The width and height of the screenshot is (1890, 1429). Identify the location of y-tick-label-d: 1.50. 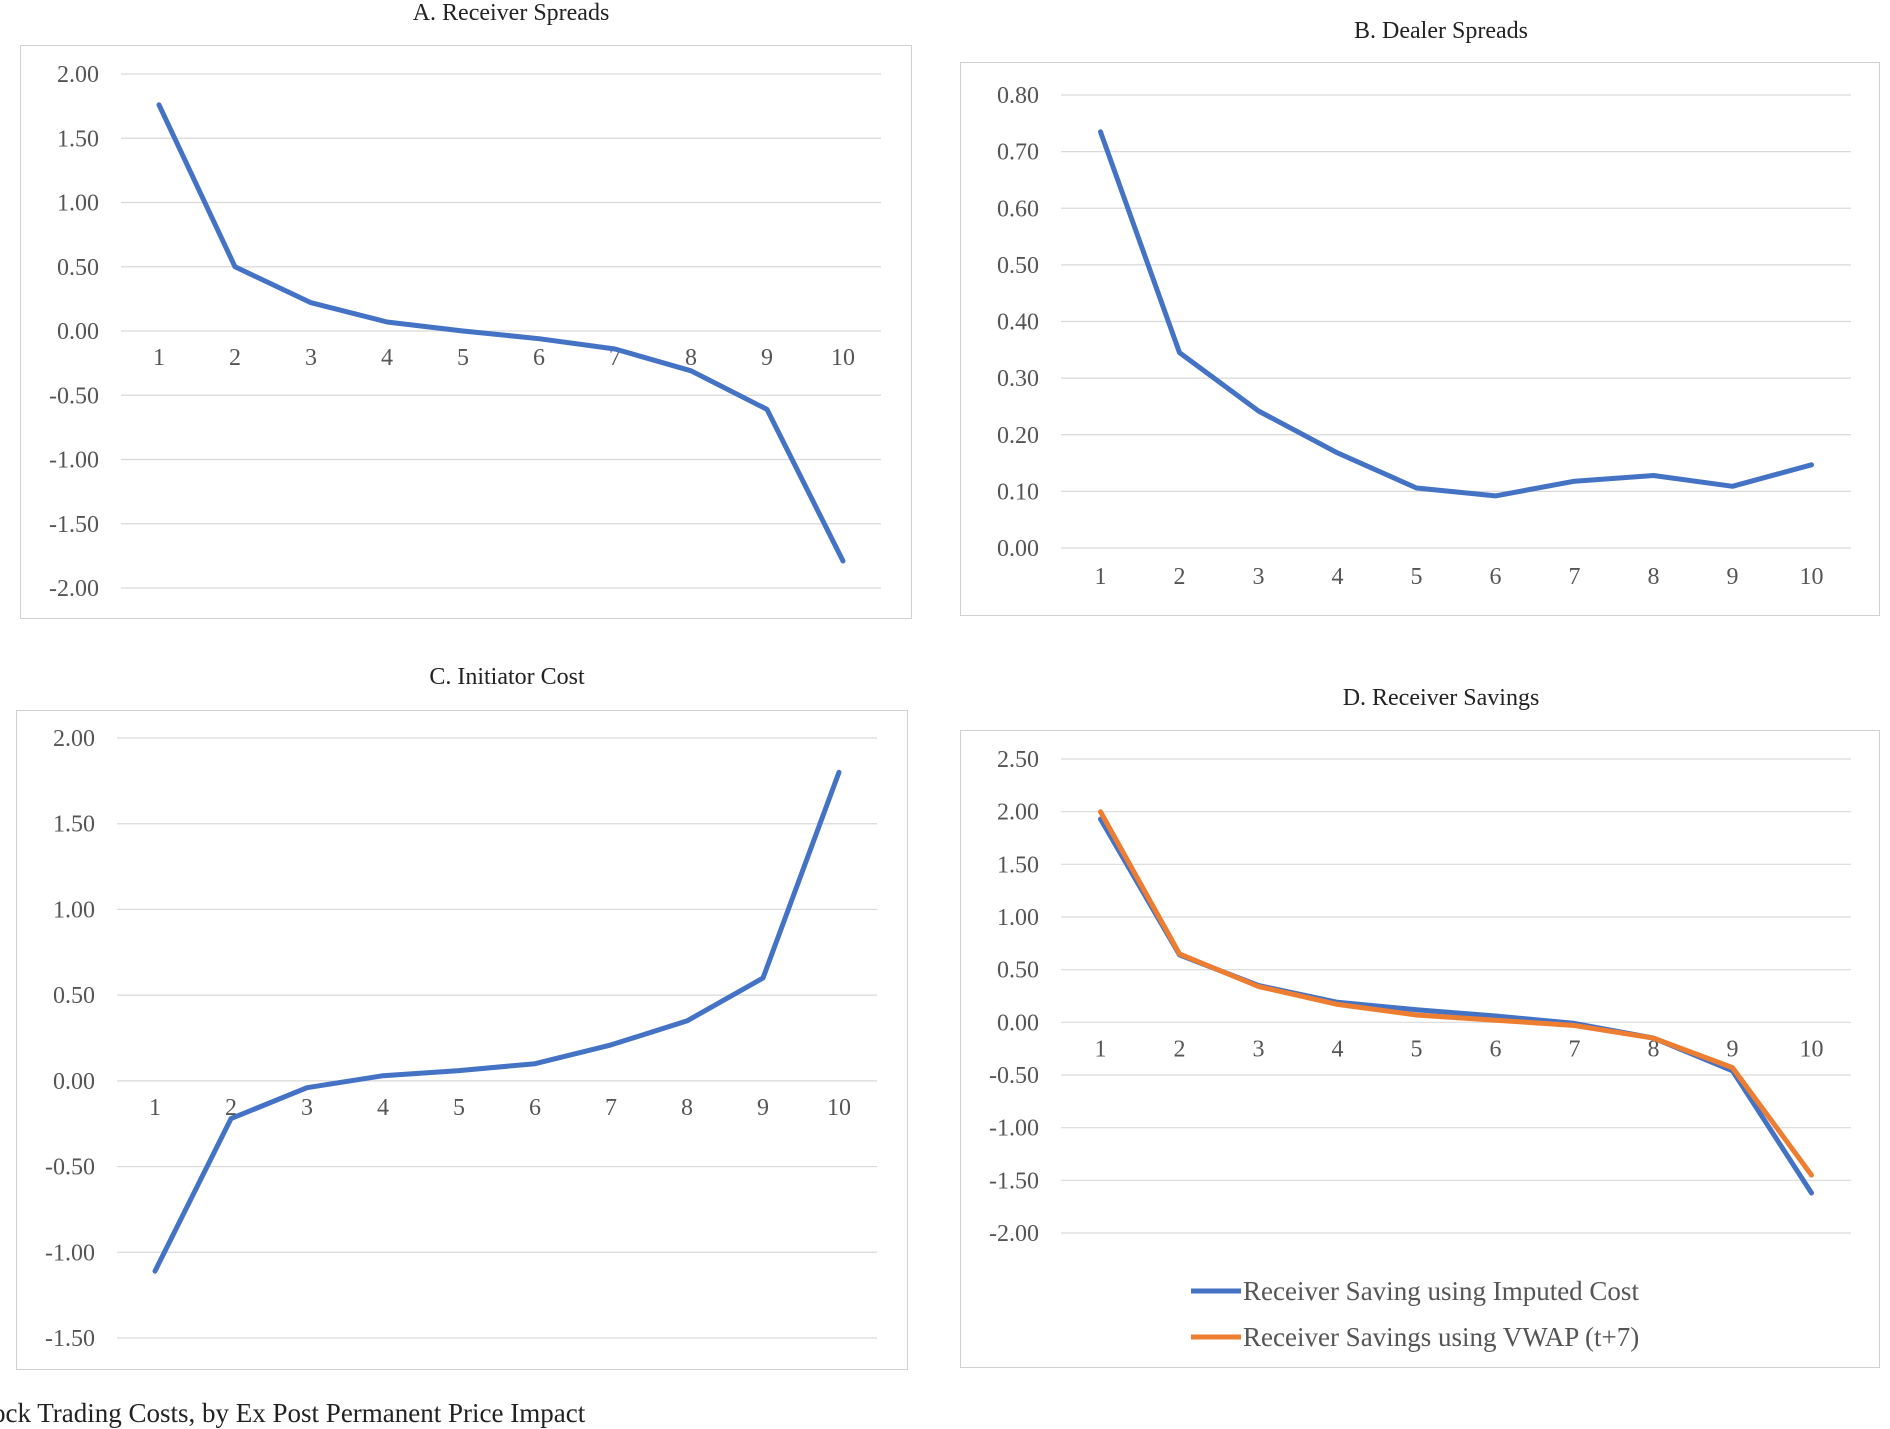
(1018, 865).